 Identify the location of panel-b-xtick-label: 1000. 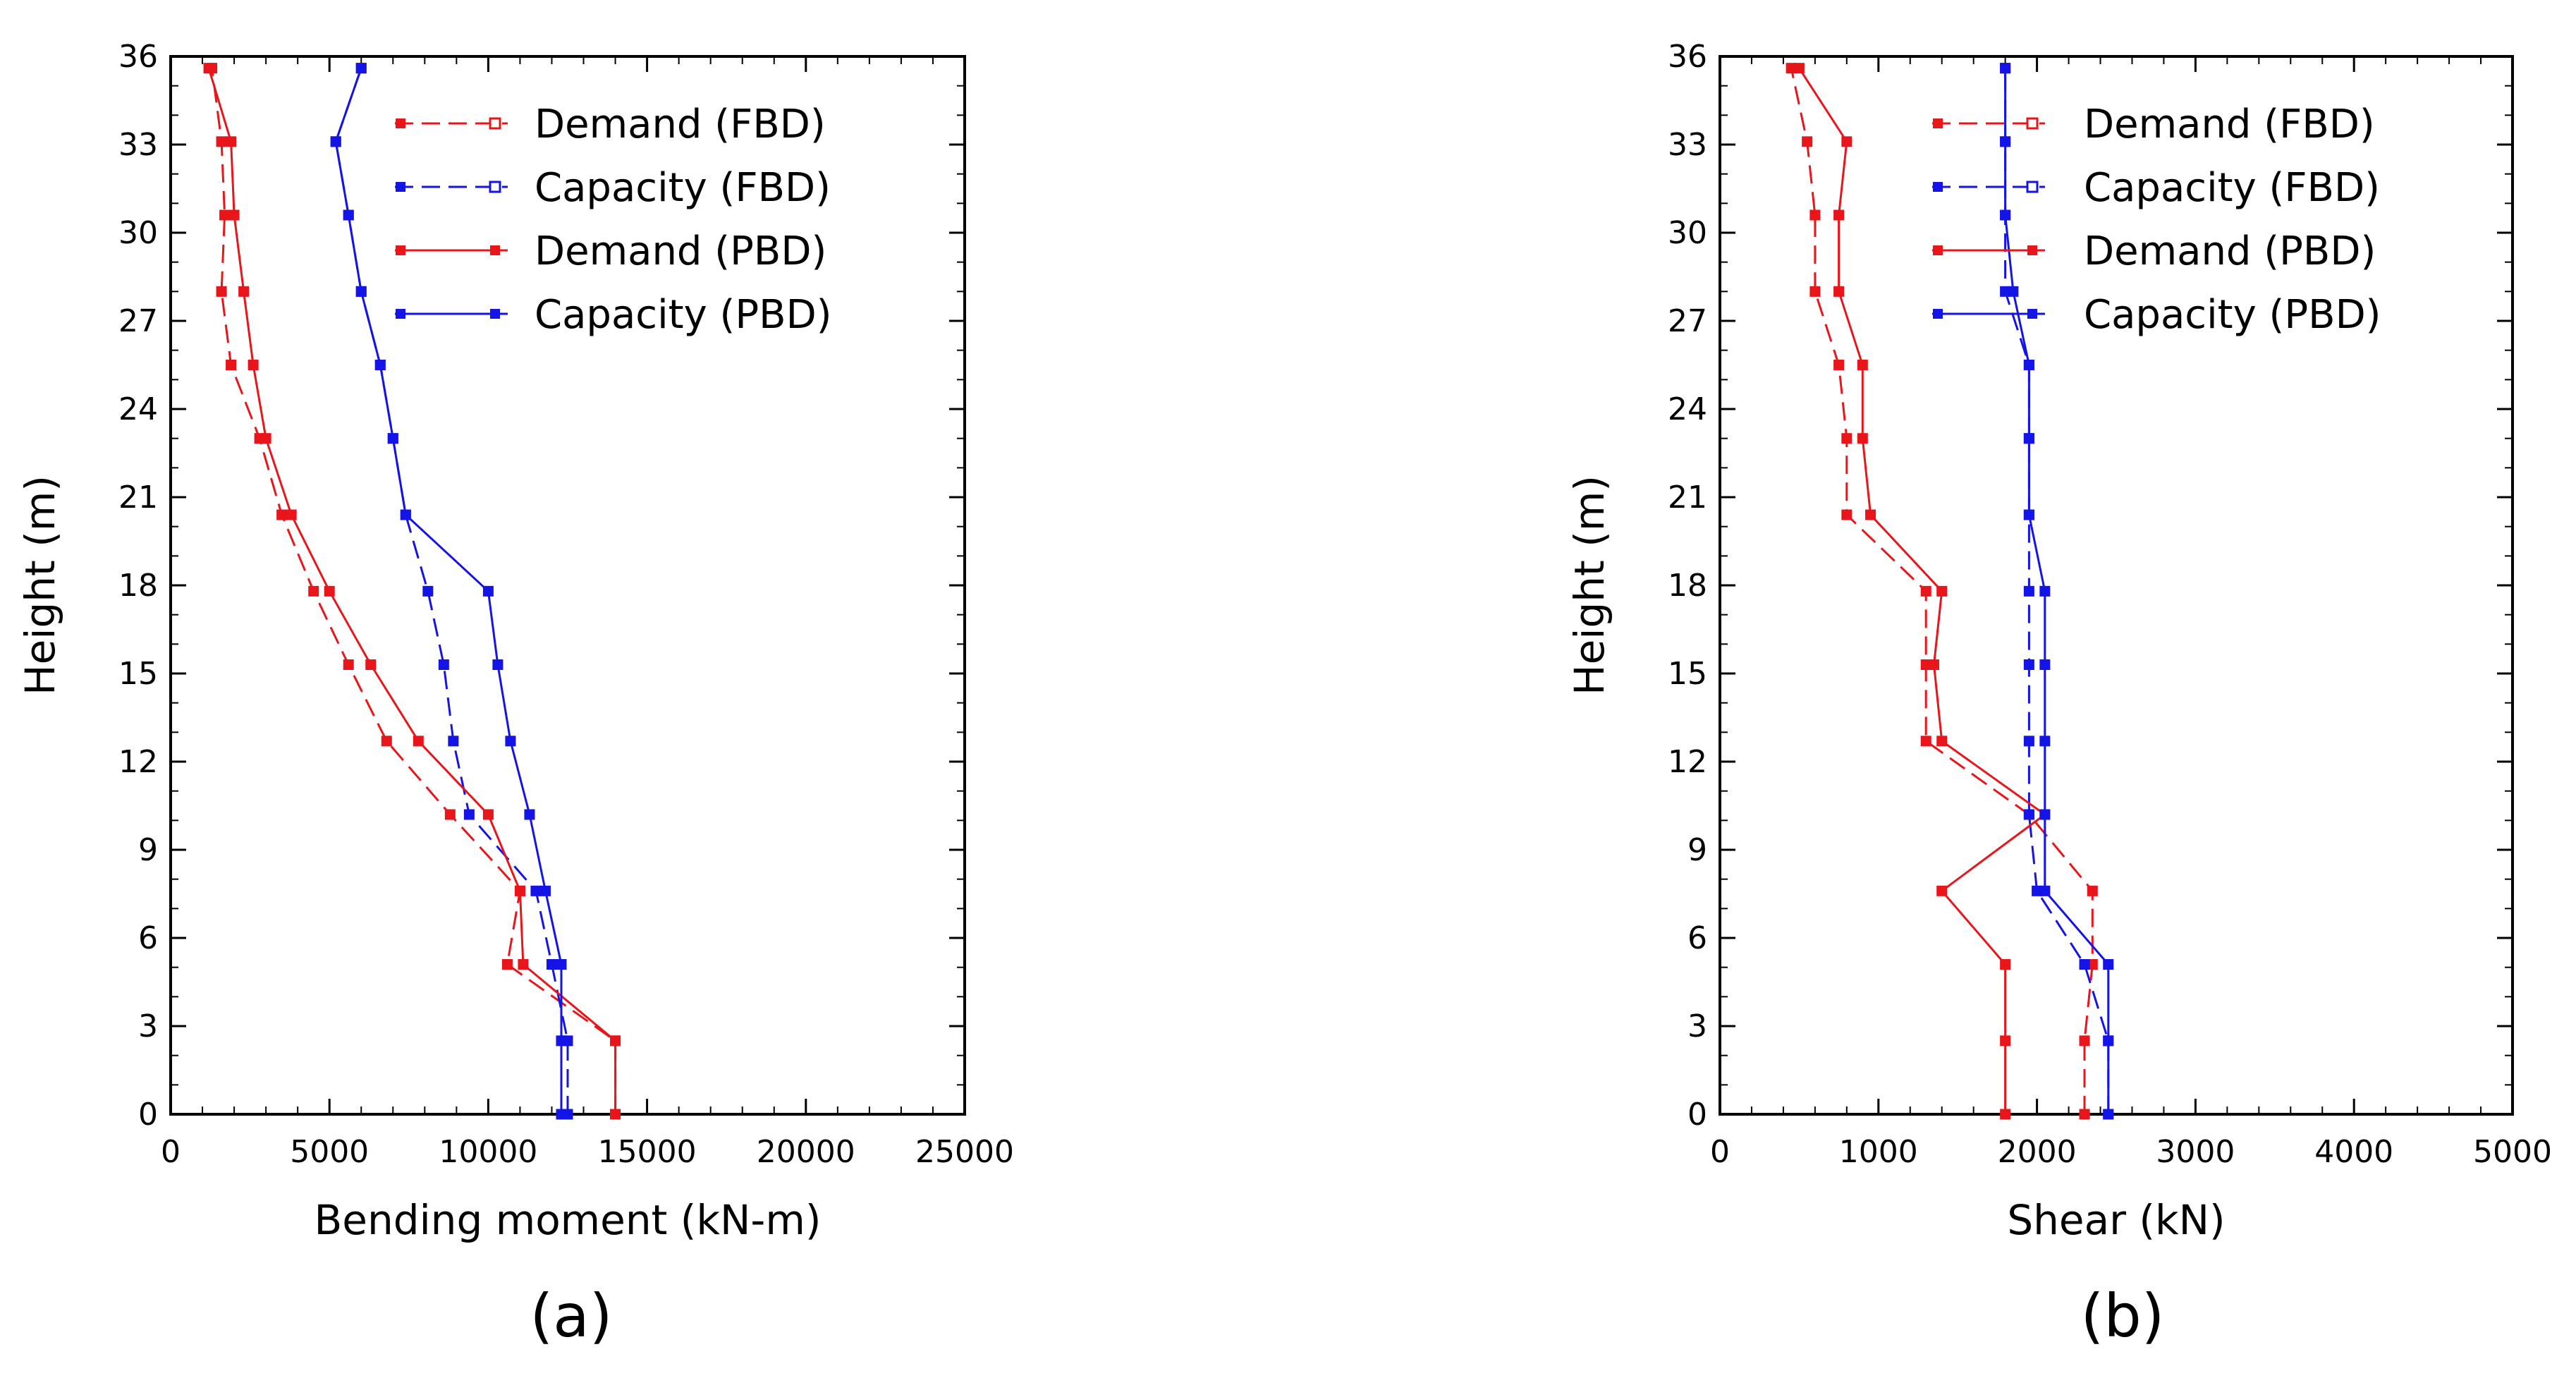
(1879, 1152).